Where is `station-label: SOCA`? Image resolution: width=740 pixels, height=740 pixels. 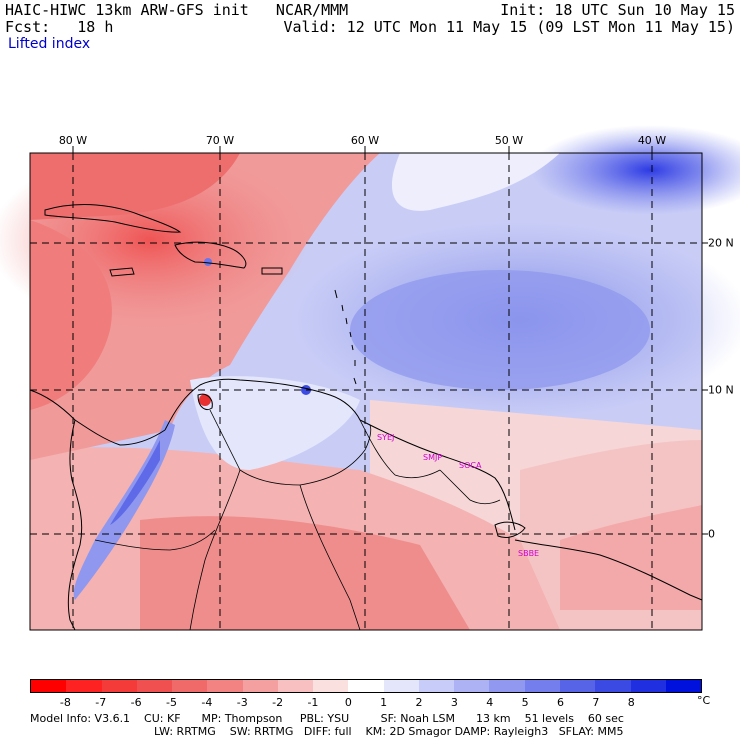
station-label: SOCA is located at coordinates (470, 465).